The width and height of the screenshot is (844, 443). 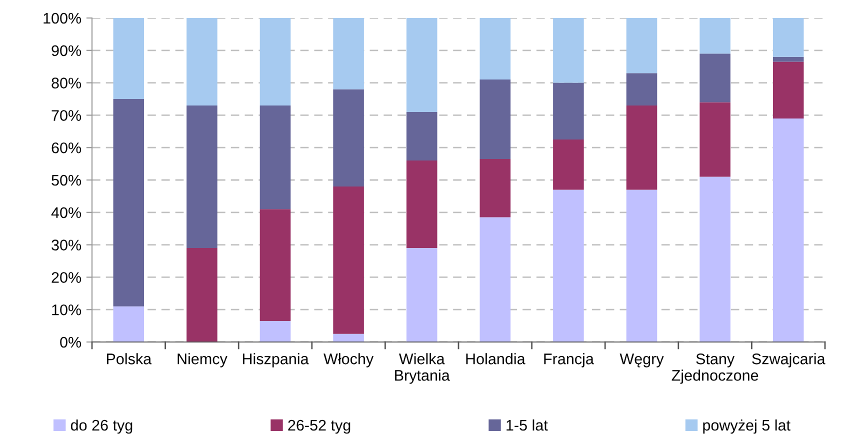 I want to click on x-tick-label: Polska, so click(x=129, y=358).